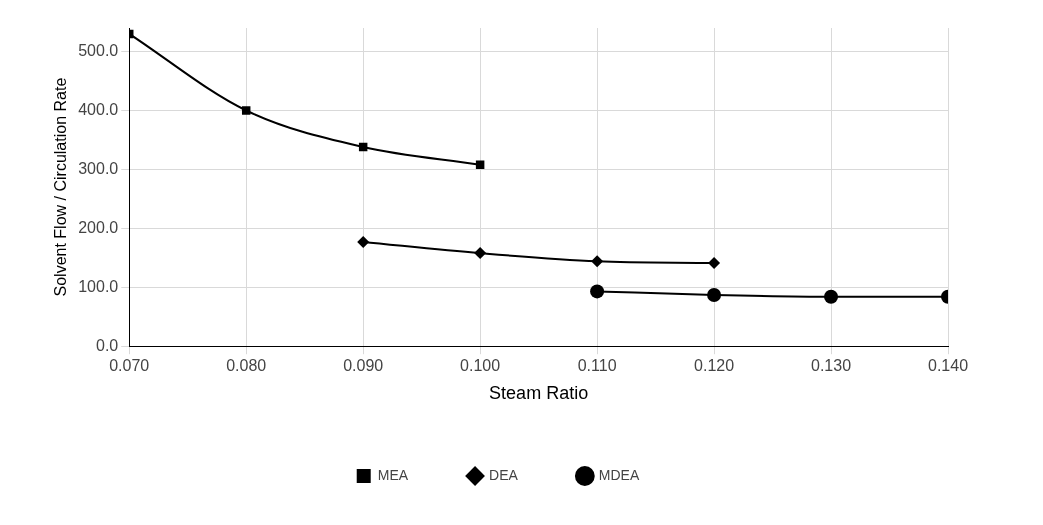 The width and height of the screenshot is (1043, 525). I want to click on y-tick-label: 300.0, so click(98, 168).